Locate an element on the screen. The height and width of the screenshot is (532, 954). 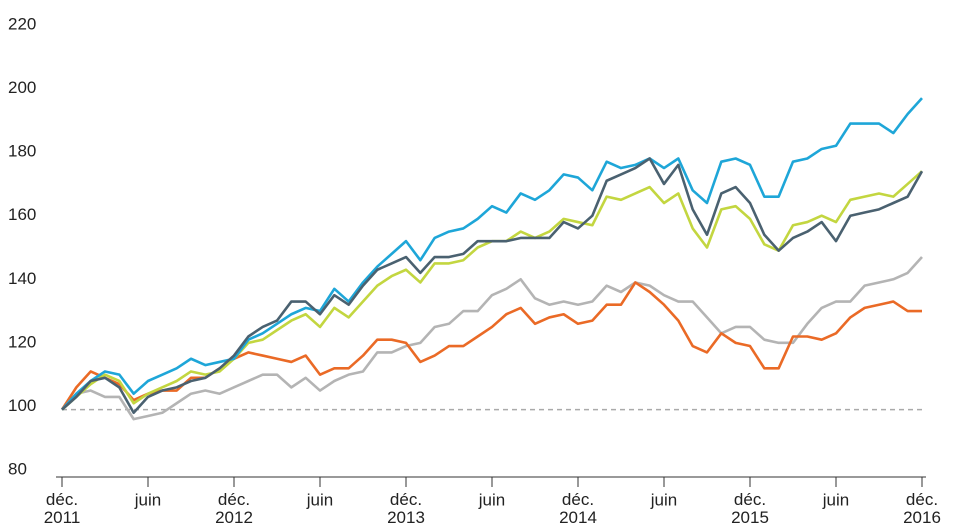
y-tick-label: 100 is located at coordinates (22, 405).